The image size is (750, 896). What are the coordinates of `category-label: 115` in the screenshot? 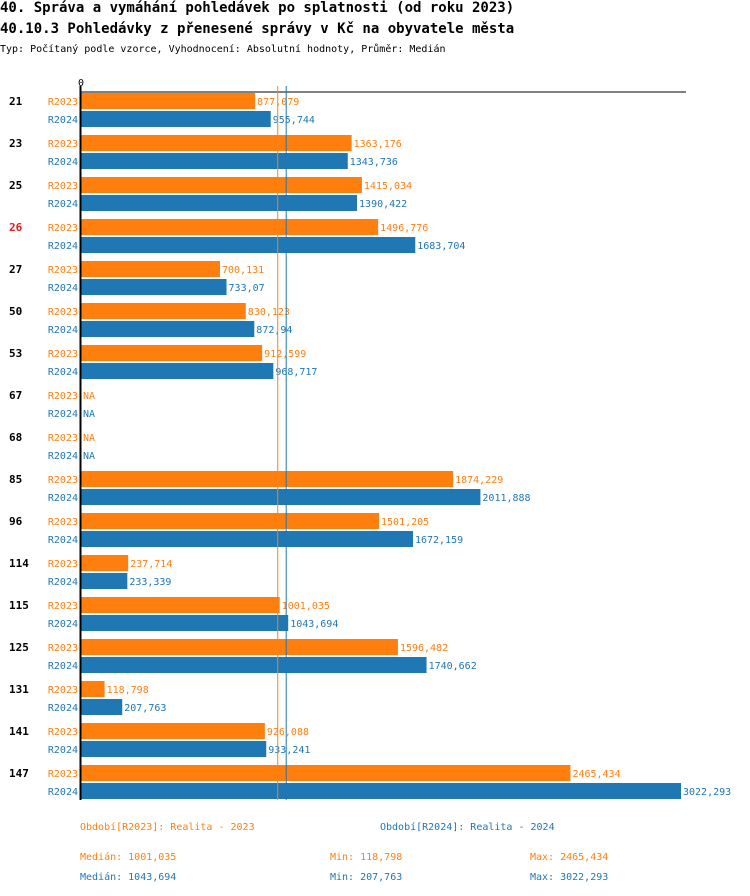 It's located at (19, 605).